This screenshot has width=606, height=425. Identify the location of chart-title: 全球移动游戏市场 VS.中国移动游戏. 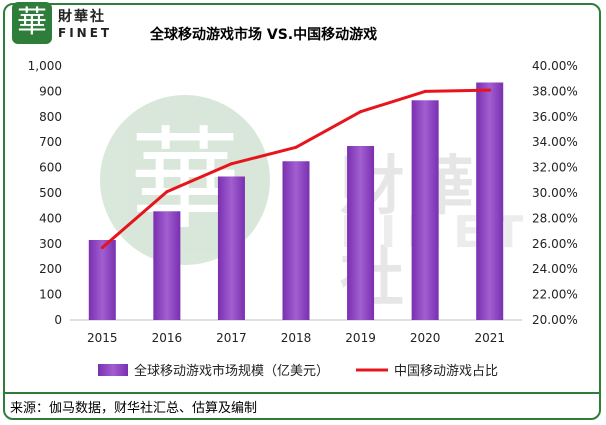
(264, 35).